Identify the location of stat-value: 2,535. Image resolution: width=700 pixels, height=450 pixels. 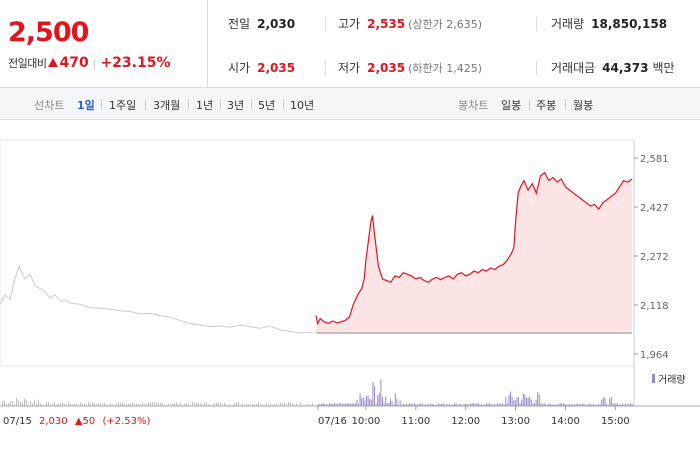
(386, 24).